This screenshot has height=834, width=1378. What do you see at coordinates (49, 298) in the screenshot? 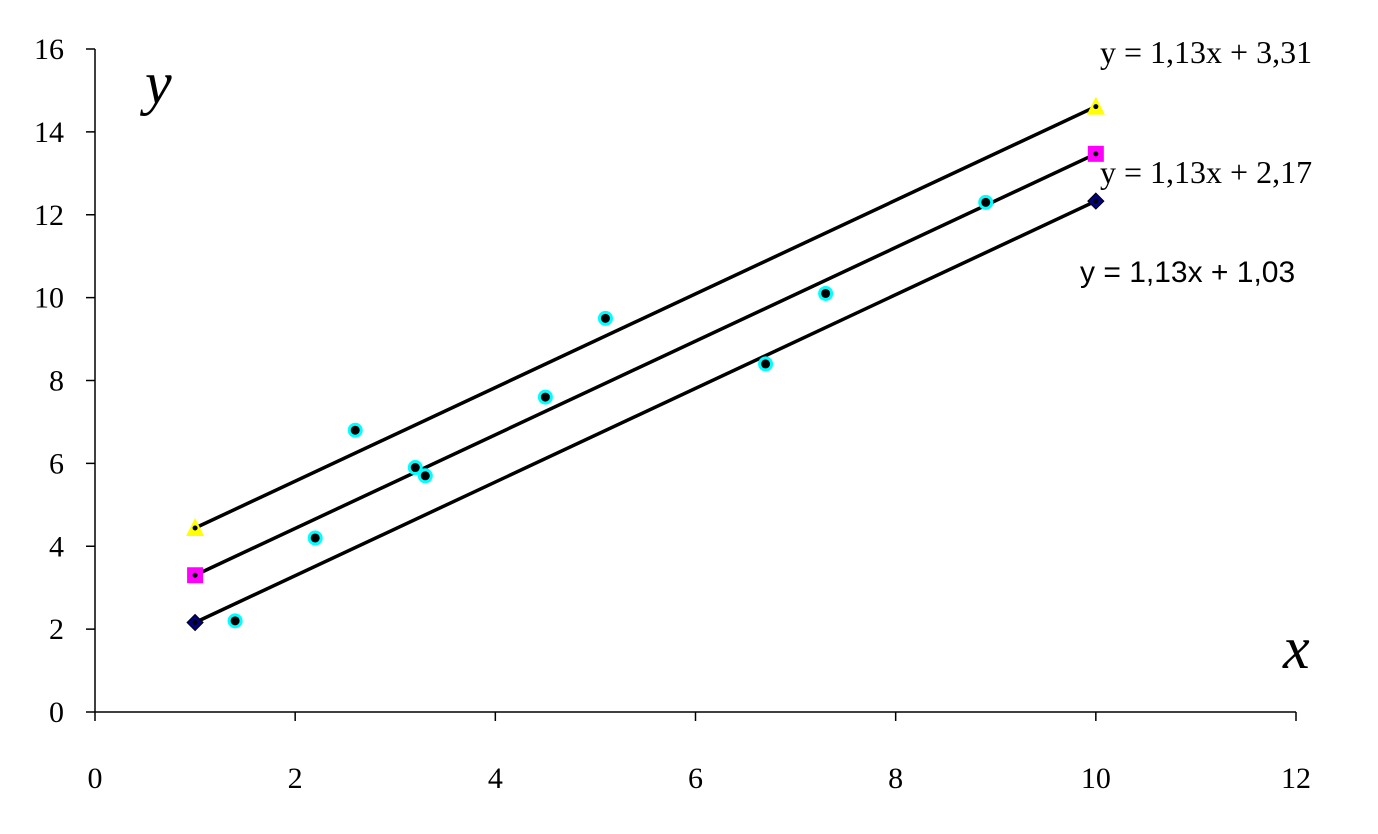
I see `y-tick-label: 10` at bounding box center [49, 298].